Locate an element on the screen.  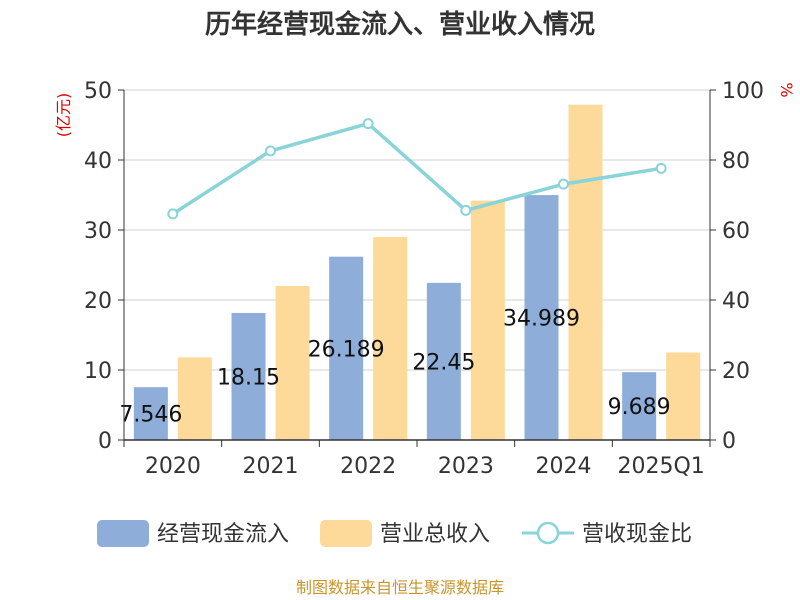
bar-value-label: 22.45 is located at coordinates (443, 362).